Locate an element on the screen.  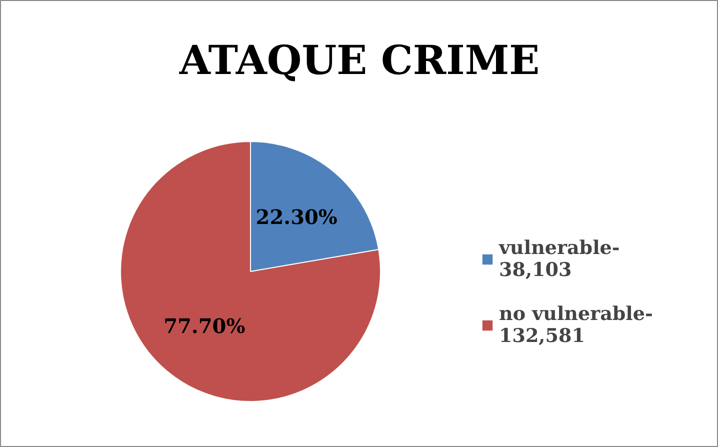
data-label: 77.70% is located at coordinates (205, 326).